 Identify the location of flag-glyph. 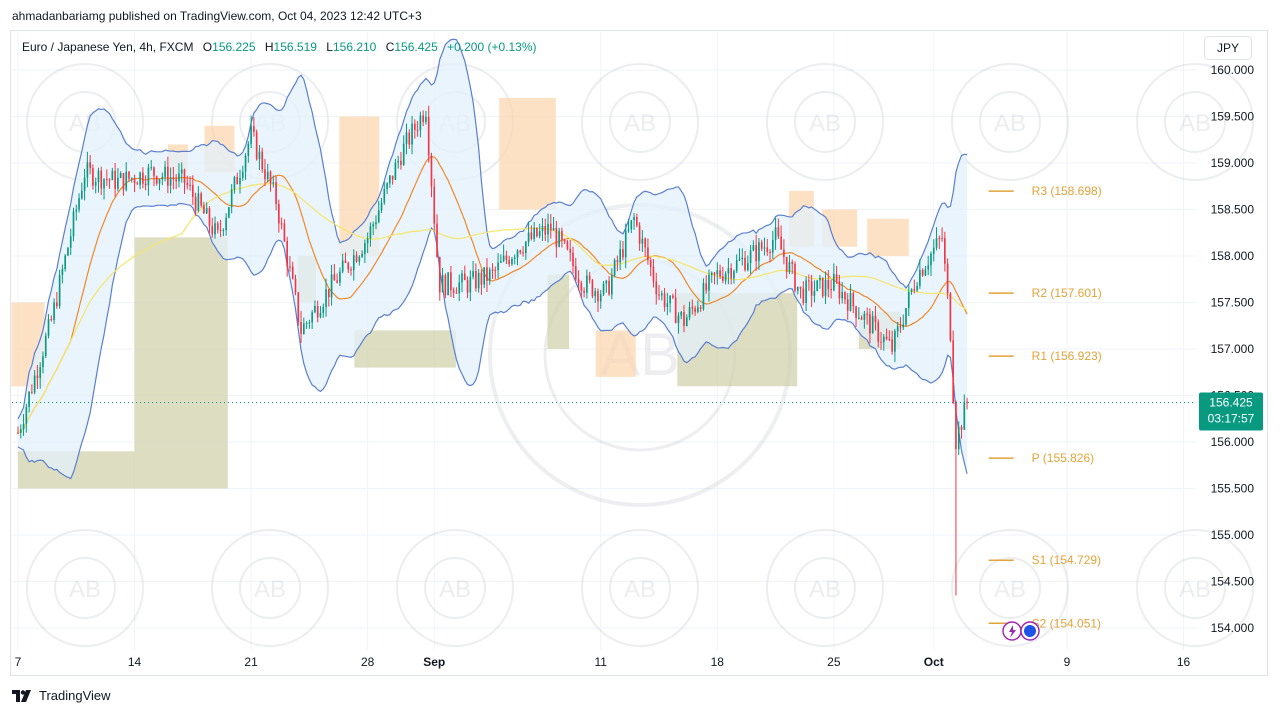
(1030, 631).